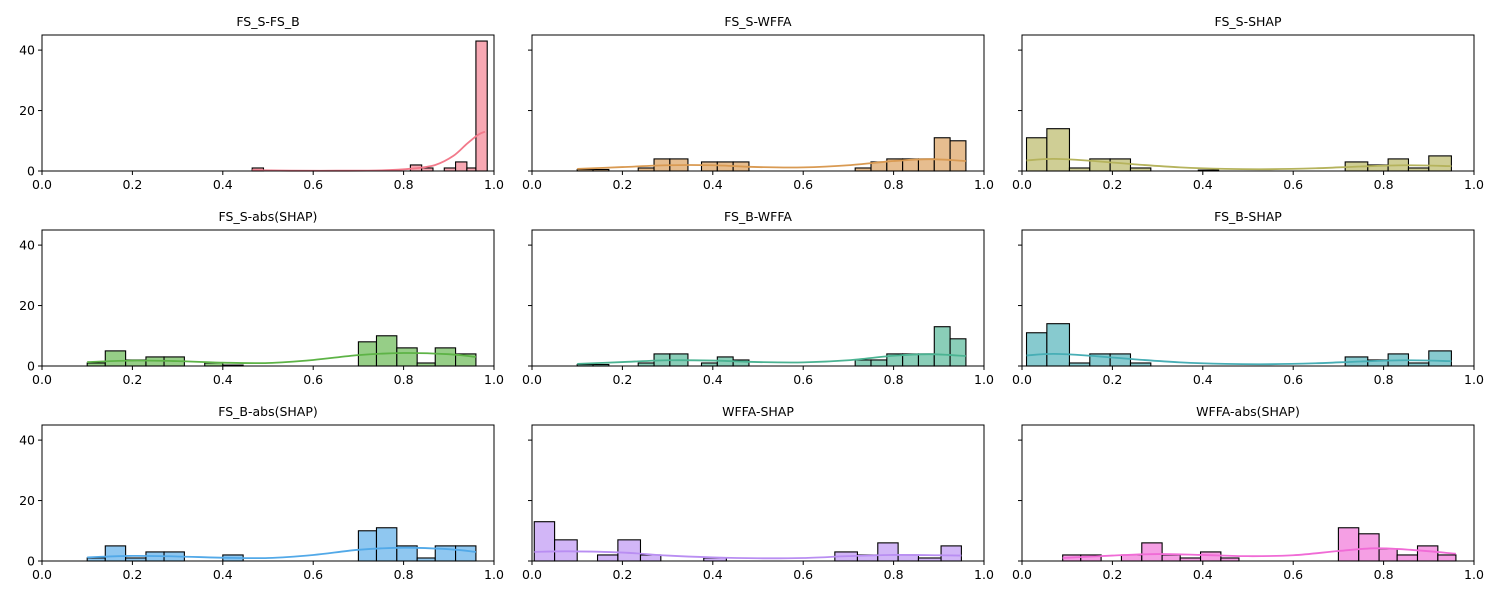 The image size is (1500, 600). I want to click on subplot-2: FS_S-WFFA 0.0 0.2 0.4 0.6 0.8 1.0, so click(758, 103).